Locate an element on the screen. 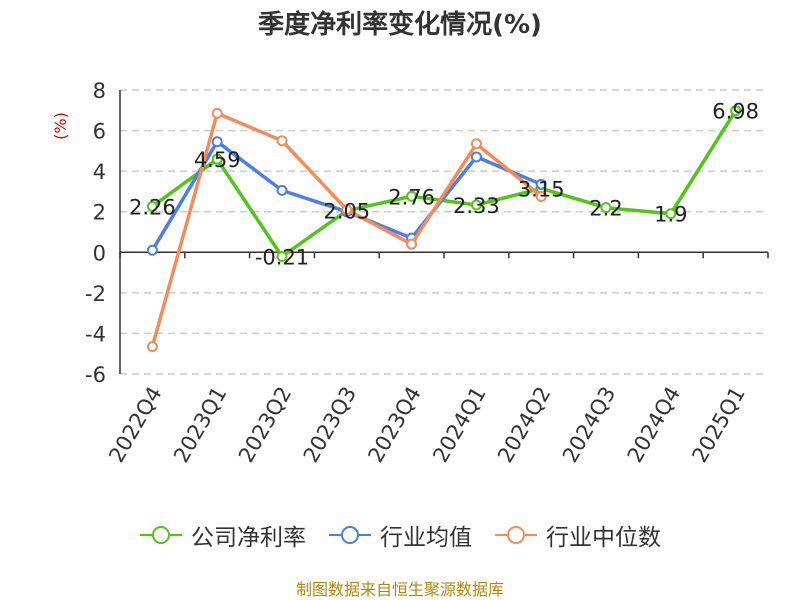  x-tick-label: 2025Q1 is located at coordinates (718, 425).